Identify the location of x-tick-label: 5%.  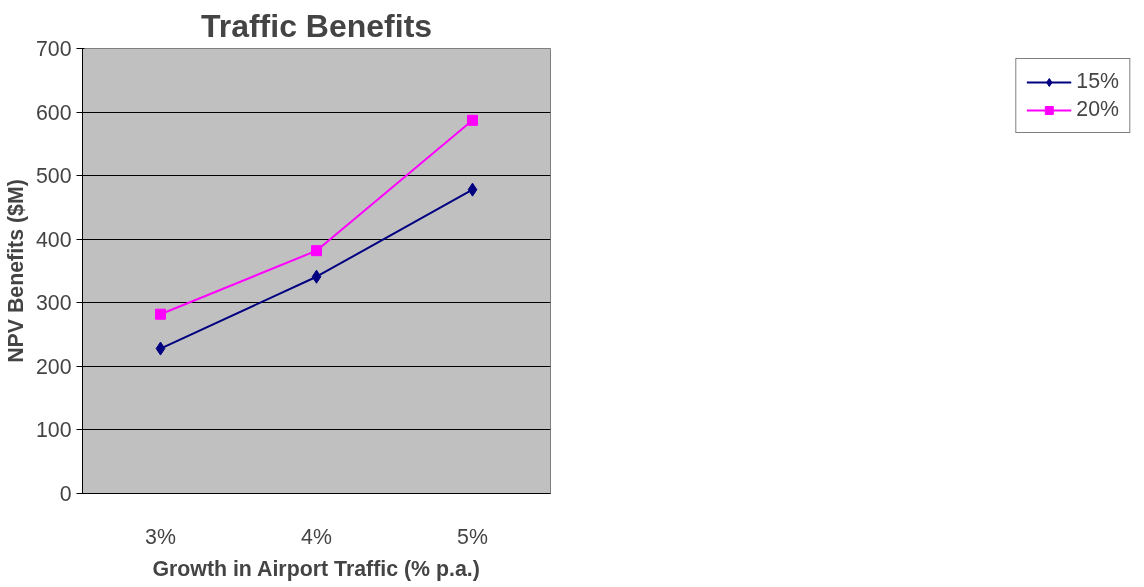
(472, 536).